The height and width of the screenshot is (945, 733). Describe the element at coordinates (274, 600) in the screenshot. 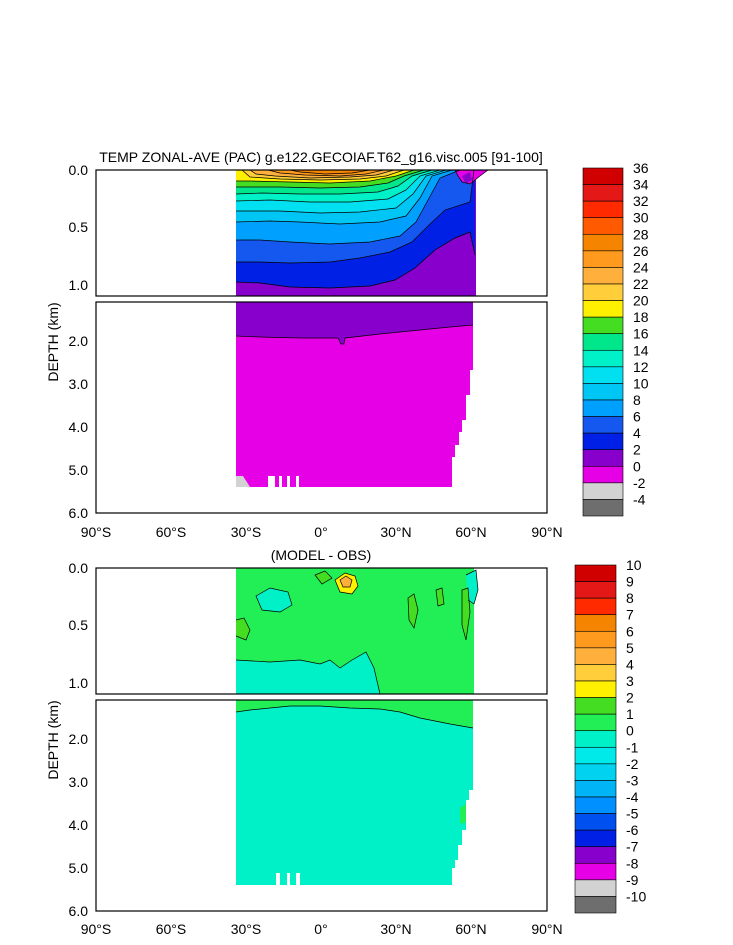

I see `diff-field-below0-patch` at that location.